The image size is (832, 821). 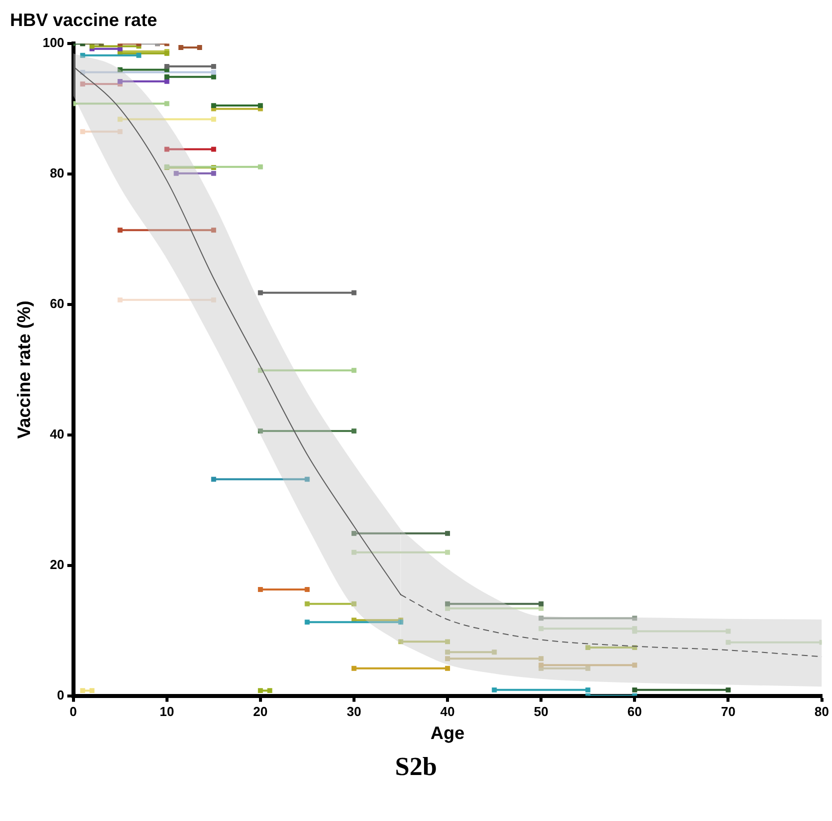 I want to click on x-tick-label: 10, so click(x=167, y=712).